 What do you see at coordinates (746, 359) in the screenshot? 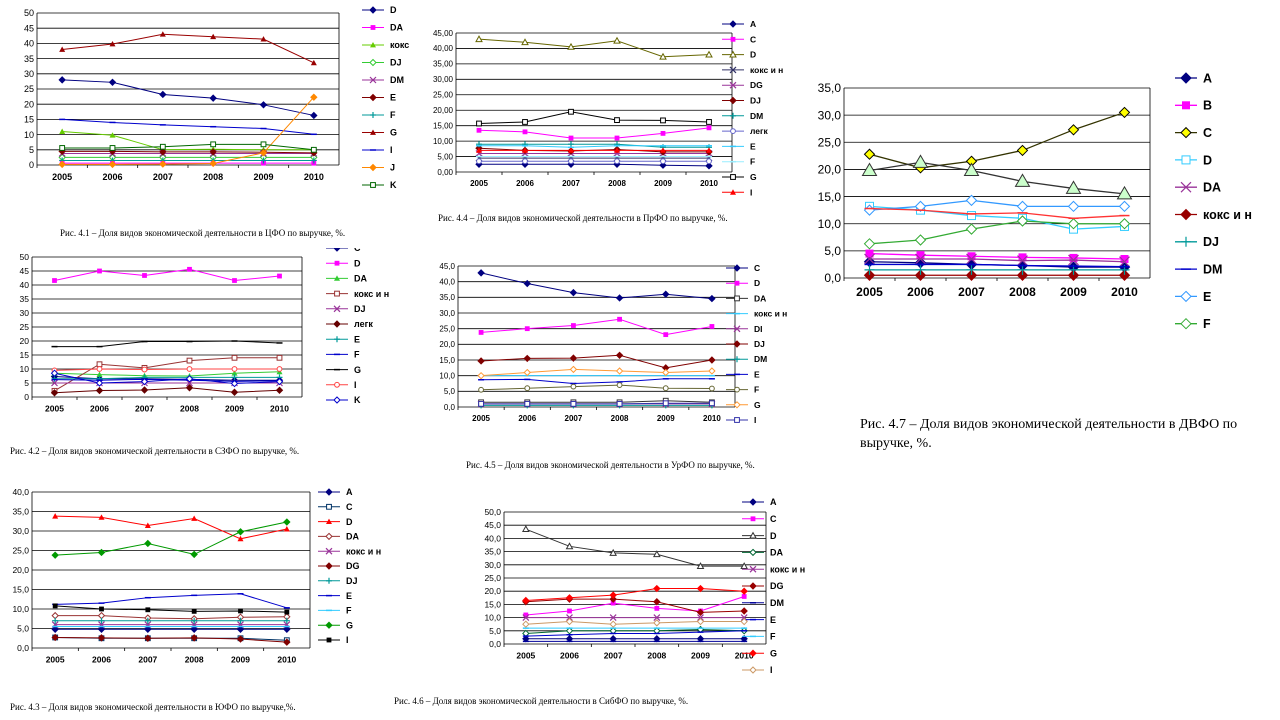
I see `legend-entry: DM` at bounding box center [746, 359].